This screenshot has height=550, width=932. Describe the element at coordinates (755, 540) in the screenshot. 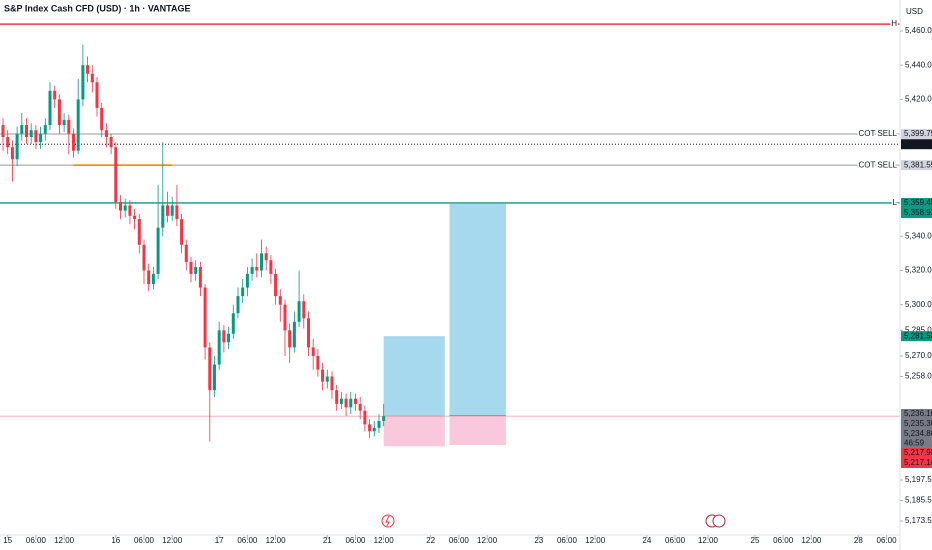

I see `x-tick-label: 25` at that location.